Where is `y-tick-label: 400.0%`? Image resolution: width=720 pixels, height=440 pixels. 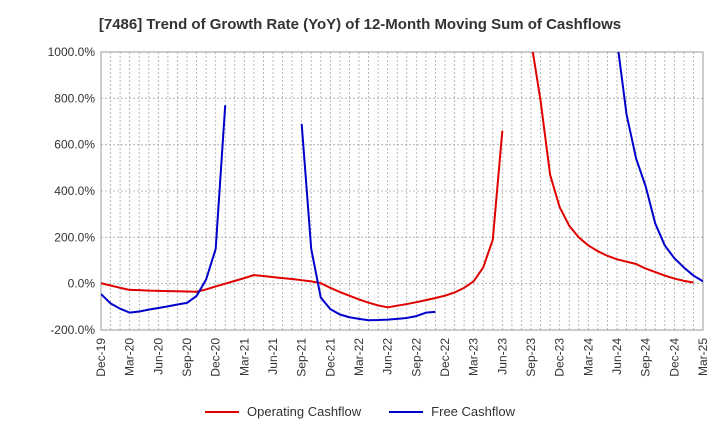
y-tick-label: 400.0% is located at coordinates (74, 191).